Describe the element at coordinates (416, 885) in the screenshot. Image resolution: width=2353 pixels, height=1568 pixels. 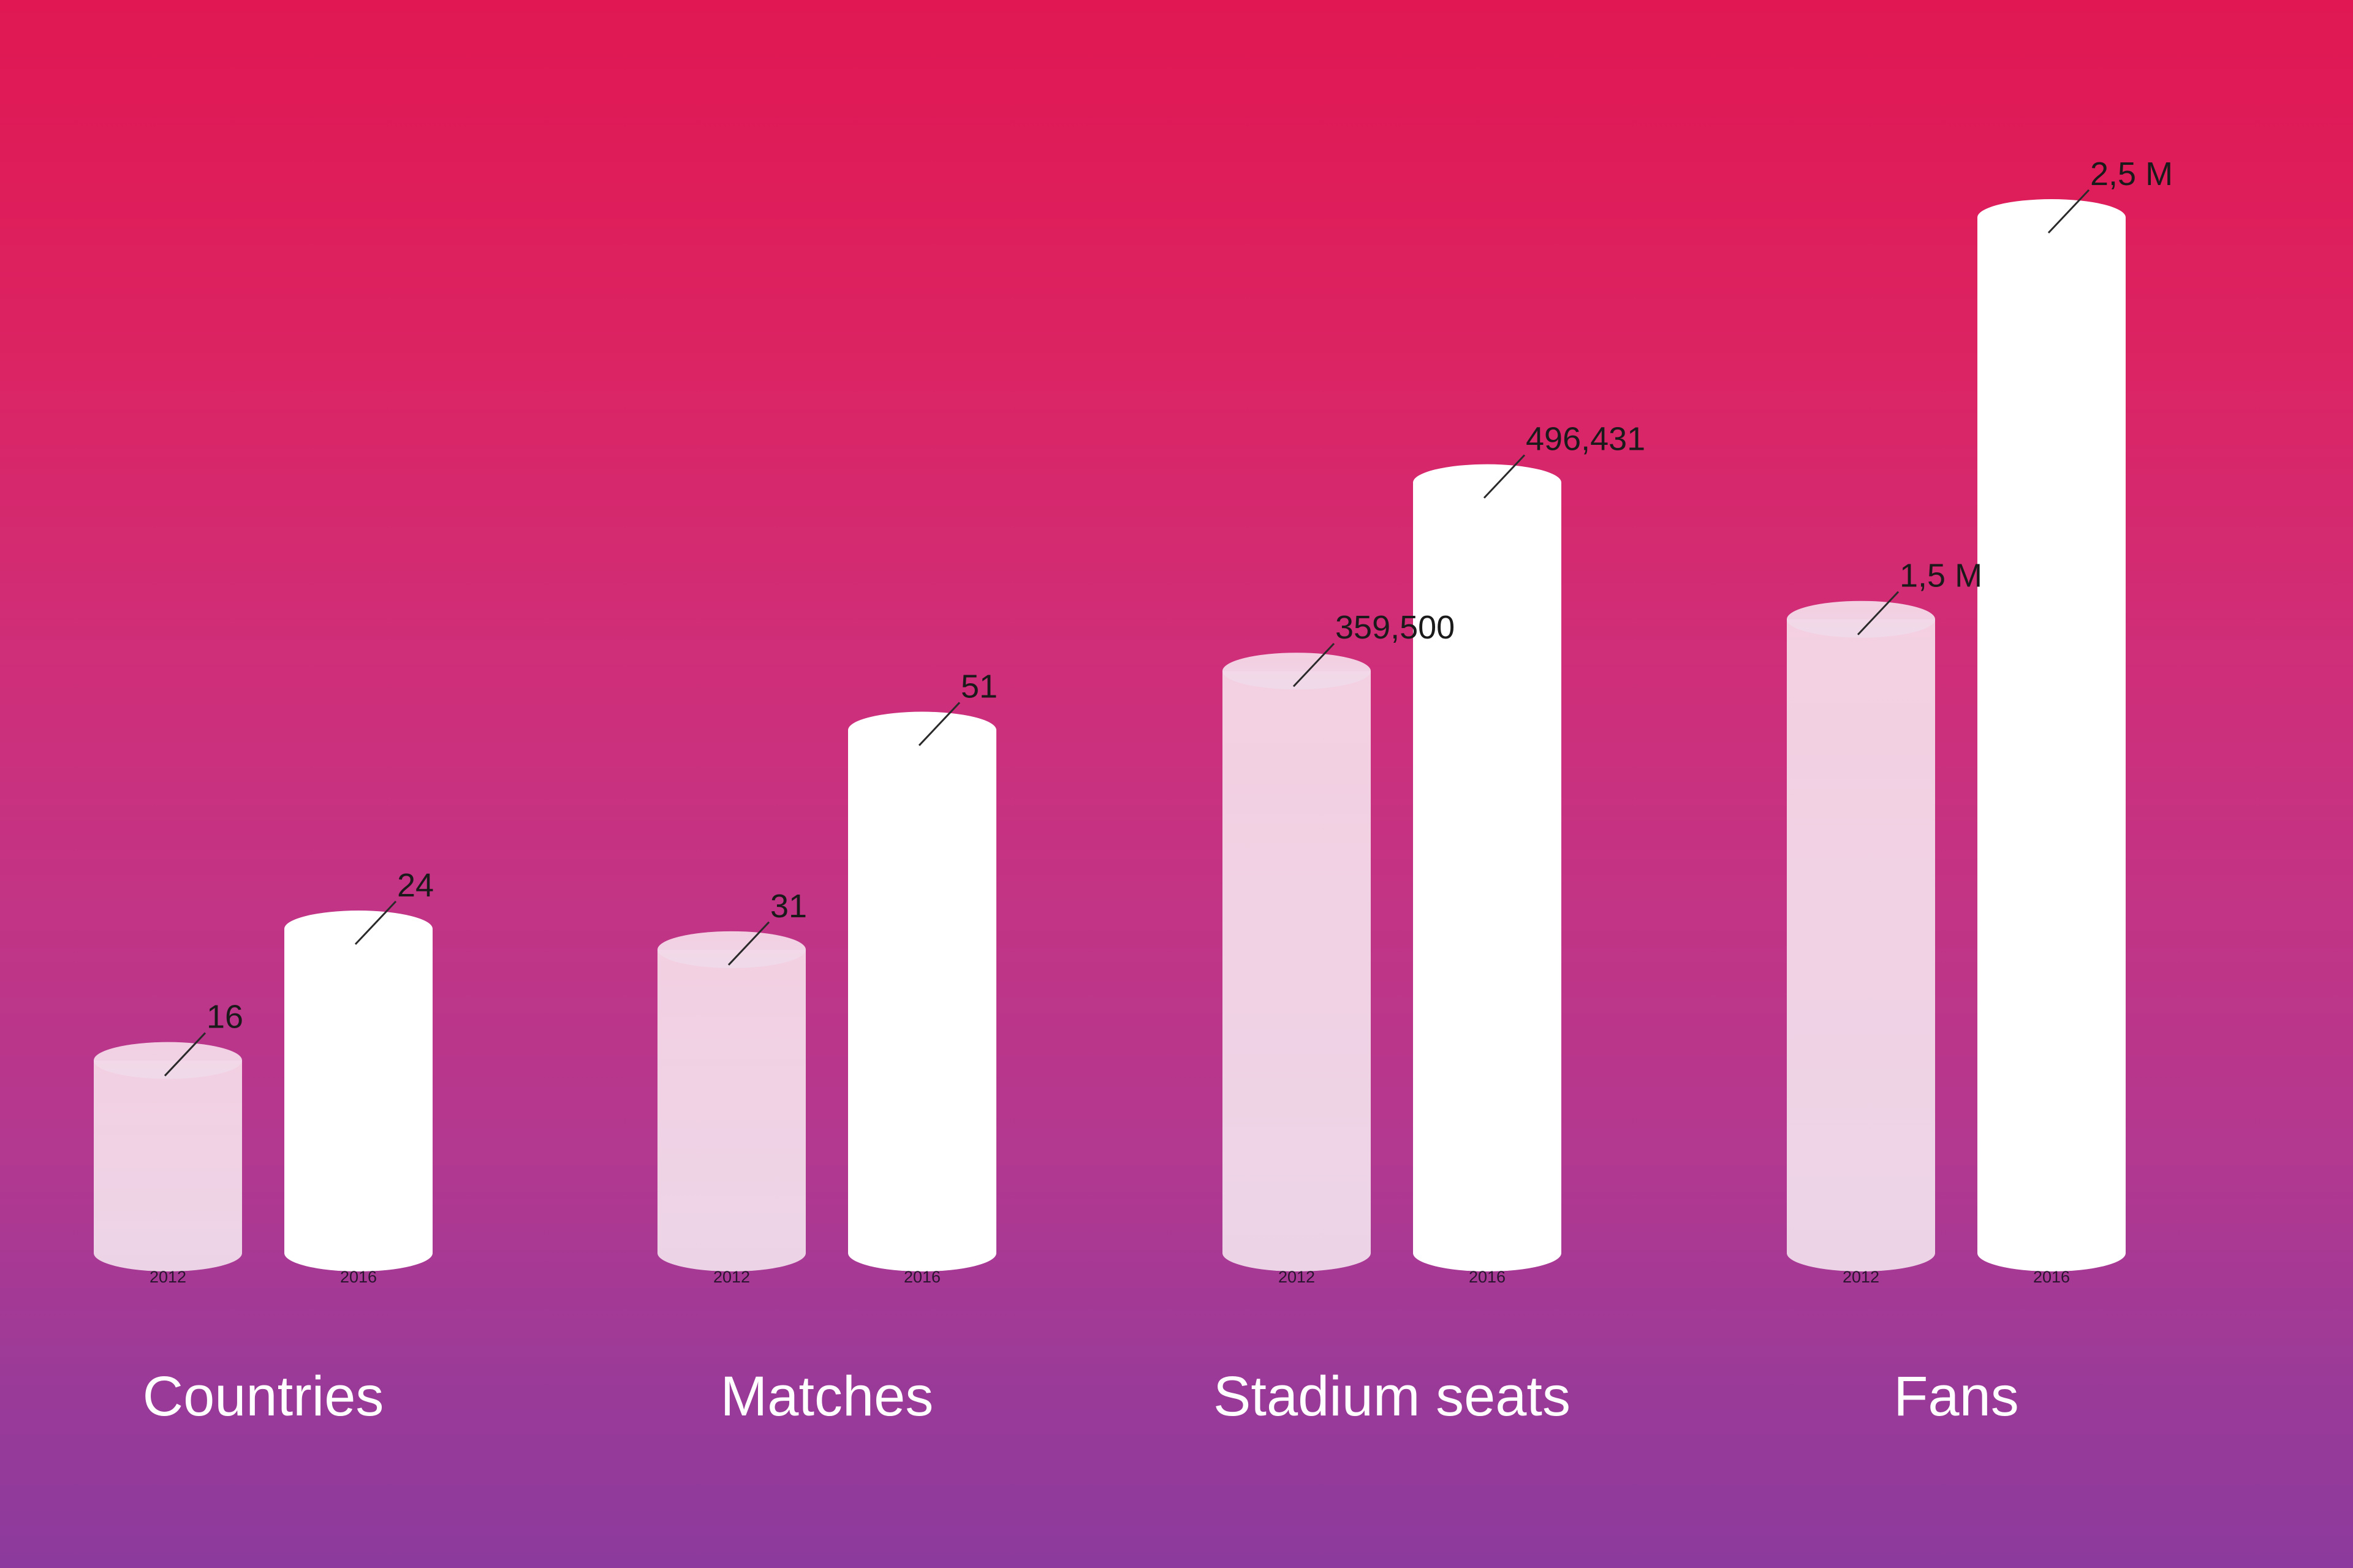
I see `value-label-countries-2016: 24` at that location.